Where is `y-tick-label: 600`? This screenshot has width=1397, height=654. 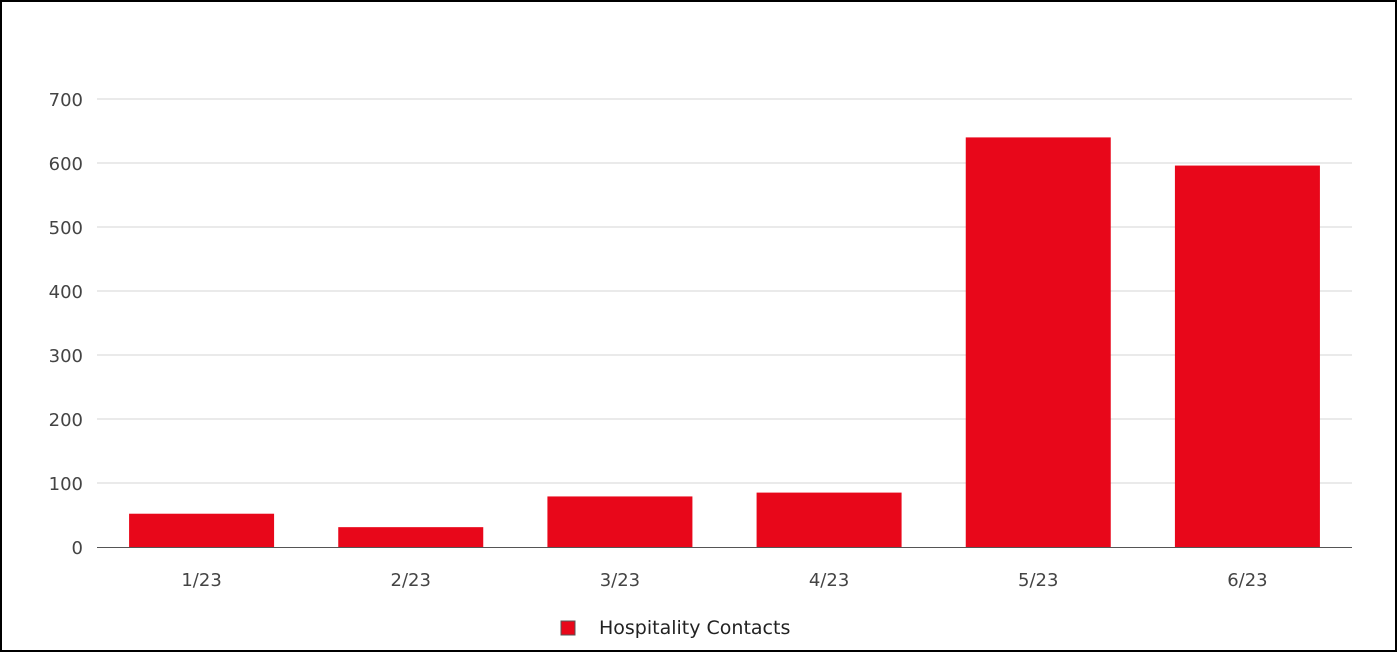
y-tick-label: 600 is located at coordinates (66, 164).